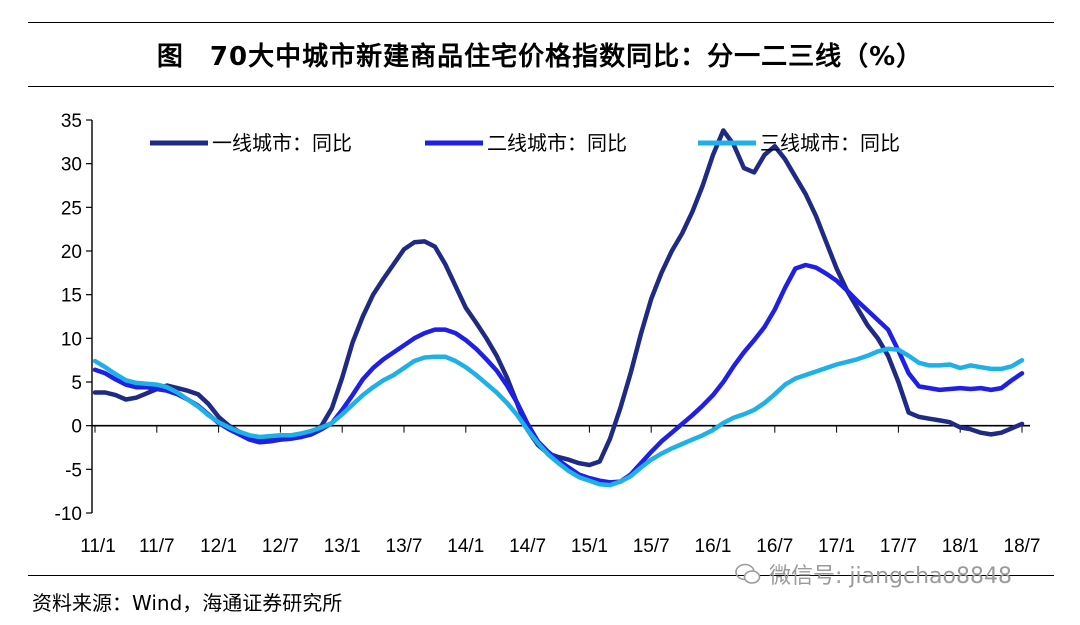 The height and width of the screenshot is (625, 1080). Describe the element at coordinates (566, 57) in the screenshot. I see `chart-title: 70大中城市新建商品住宅价格指数同比：分一二三线（%）` at that location.